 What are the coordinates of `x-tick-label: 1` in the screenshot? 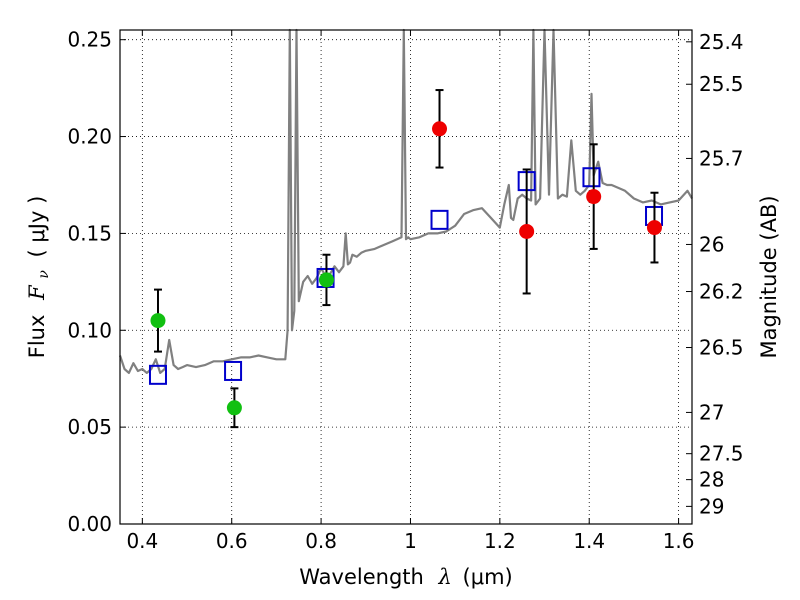 It's located at (410, 541).